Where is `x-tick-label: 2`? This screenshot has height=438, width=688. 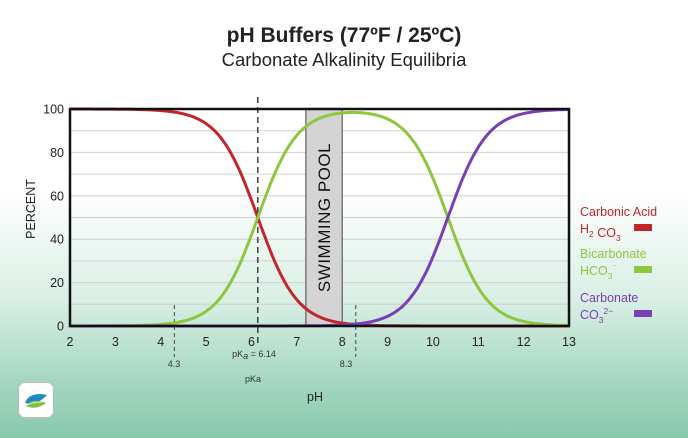
x-tick-label: 2 is located at coordinates (70, 342).